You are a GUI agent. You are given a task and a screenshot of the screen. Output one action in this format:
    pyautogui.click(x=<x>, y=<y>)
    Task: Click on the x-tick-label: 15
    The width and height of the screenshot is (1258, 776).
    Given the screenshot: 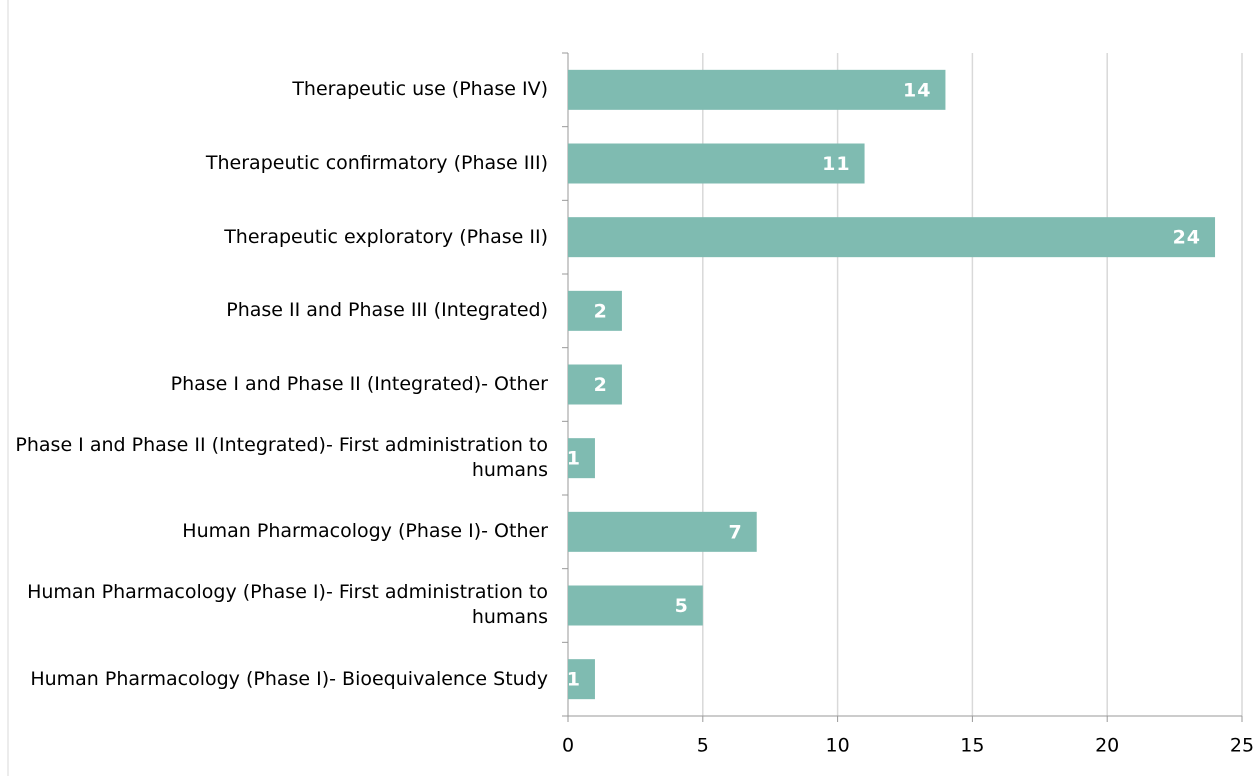 What is the action you would take?
    pyautogui.click(x=972, y=746)
    